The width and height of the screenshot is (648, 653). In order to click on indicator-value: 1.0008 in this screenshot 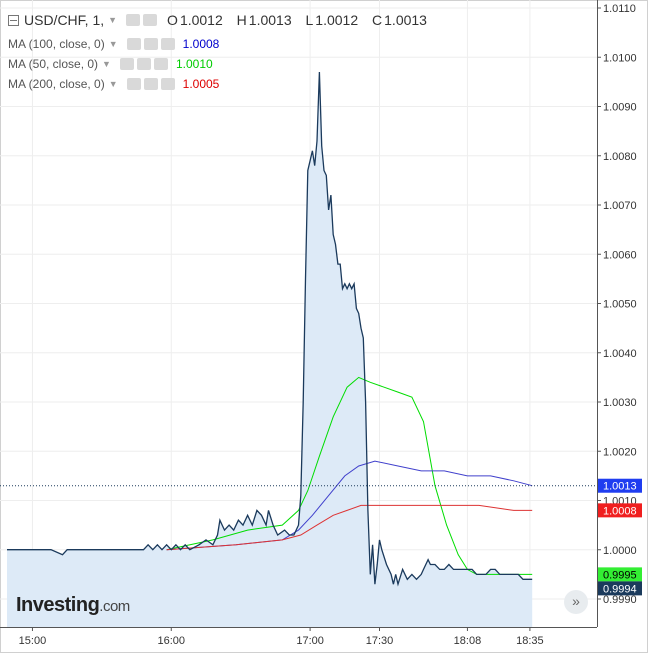, I will do `click(201, 44)`.